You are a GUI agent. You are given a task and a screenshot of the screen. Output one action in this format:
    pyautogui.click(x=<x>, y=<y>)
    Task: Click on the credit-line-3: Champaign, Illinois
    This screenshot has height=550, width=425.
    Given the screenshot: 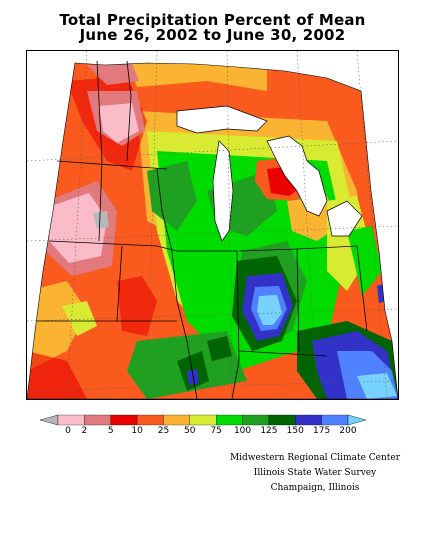 What is the action you would take?
    pyautogui.click(x=315, y=488)
    